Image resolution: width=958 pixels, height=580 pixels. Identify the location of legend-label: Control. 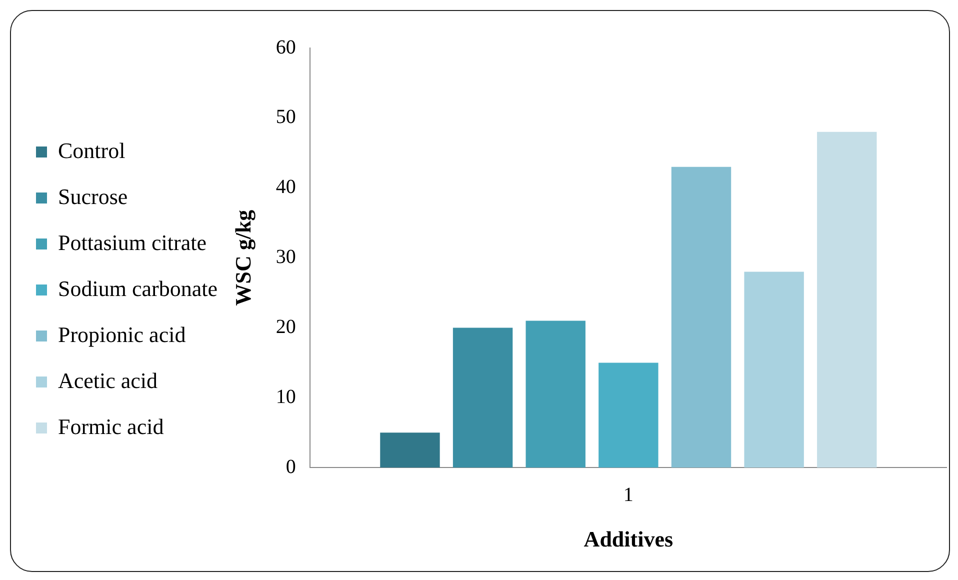
(92, 150).